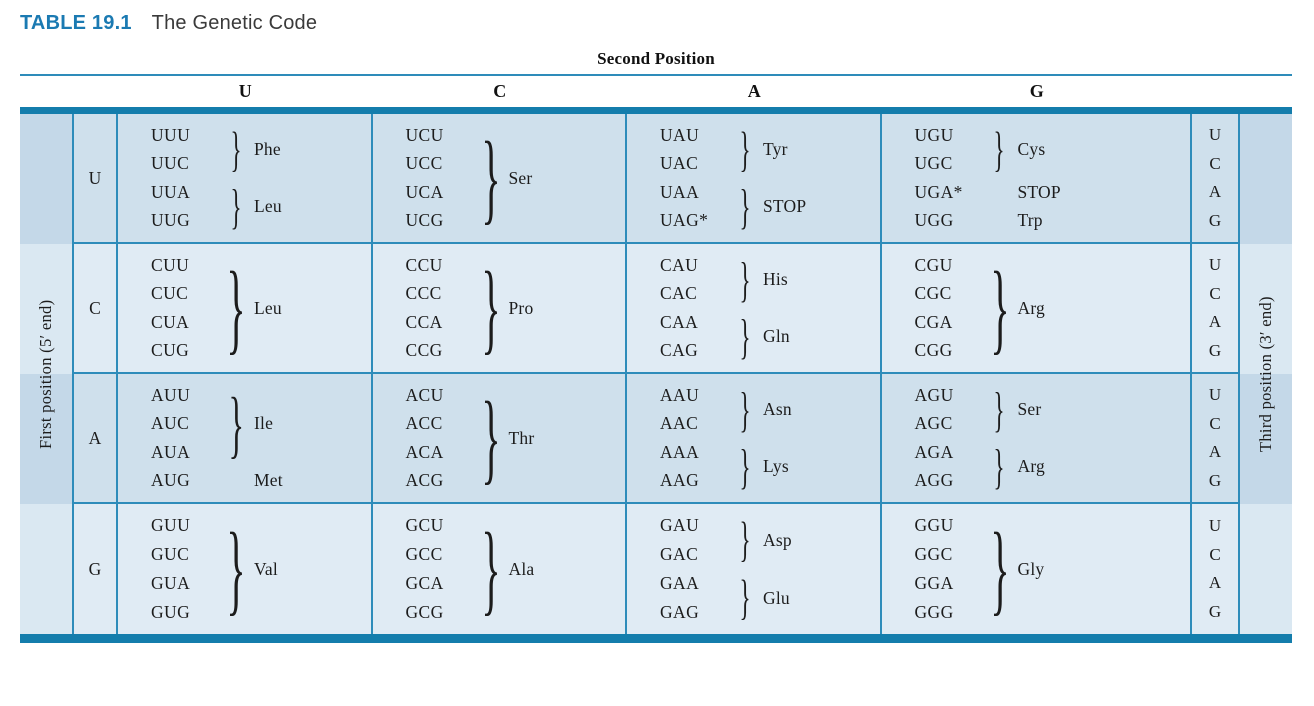  What do you see at coordinates (424, 451) in the screenshot?
I see `codon: ACA` at bounding box center [424, 451].